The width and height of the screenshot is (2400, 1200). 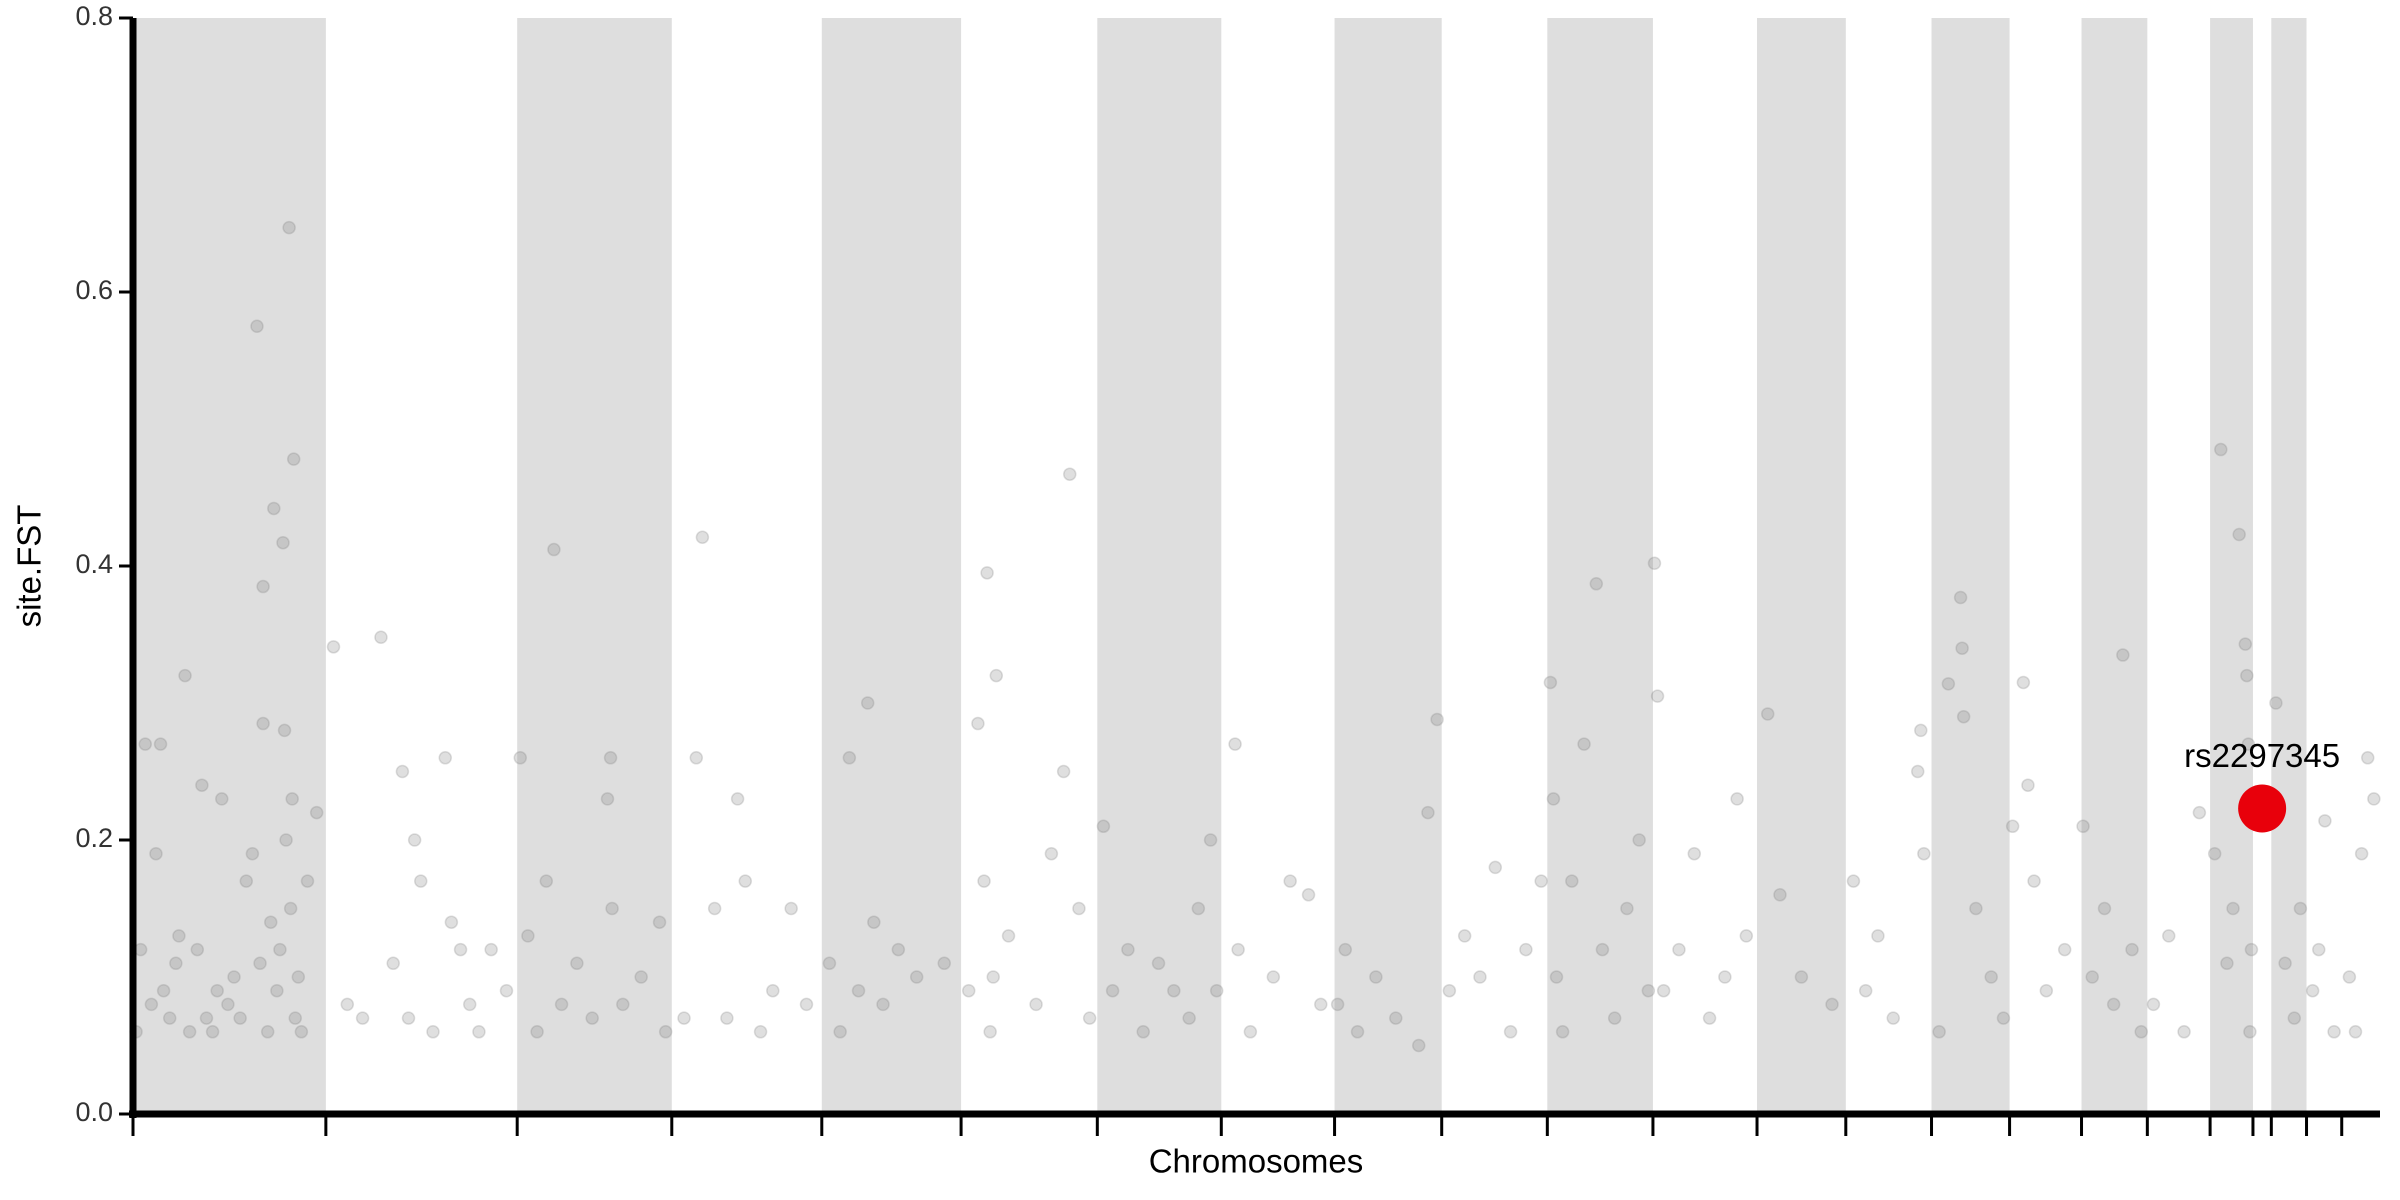 I want to click on y-axis-title: site.FST, so click(x=29, y=566).